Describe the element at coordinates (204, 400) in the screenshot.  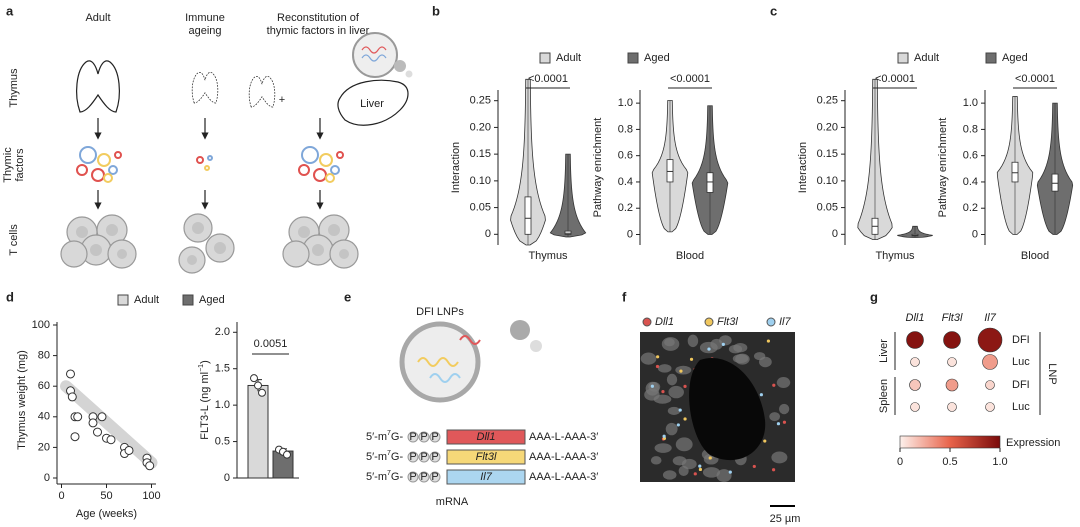
I see `y-axis-label: FLT3-L (ng ml−1)` at that location.